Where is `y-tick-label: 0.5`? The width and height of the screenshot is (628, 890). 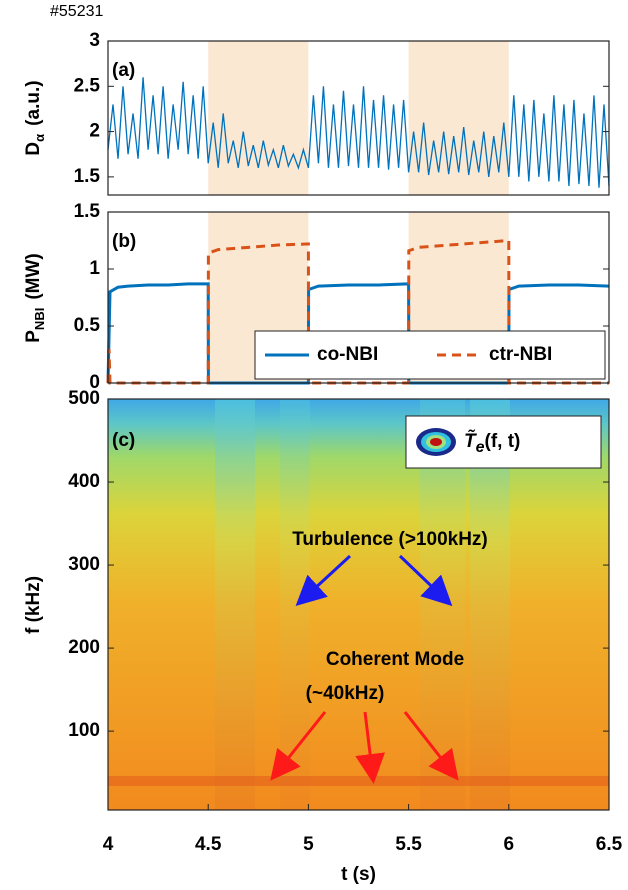
y-tick-label: 0.5 is located at coordinates (87, 325).